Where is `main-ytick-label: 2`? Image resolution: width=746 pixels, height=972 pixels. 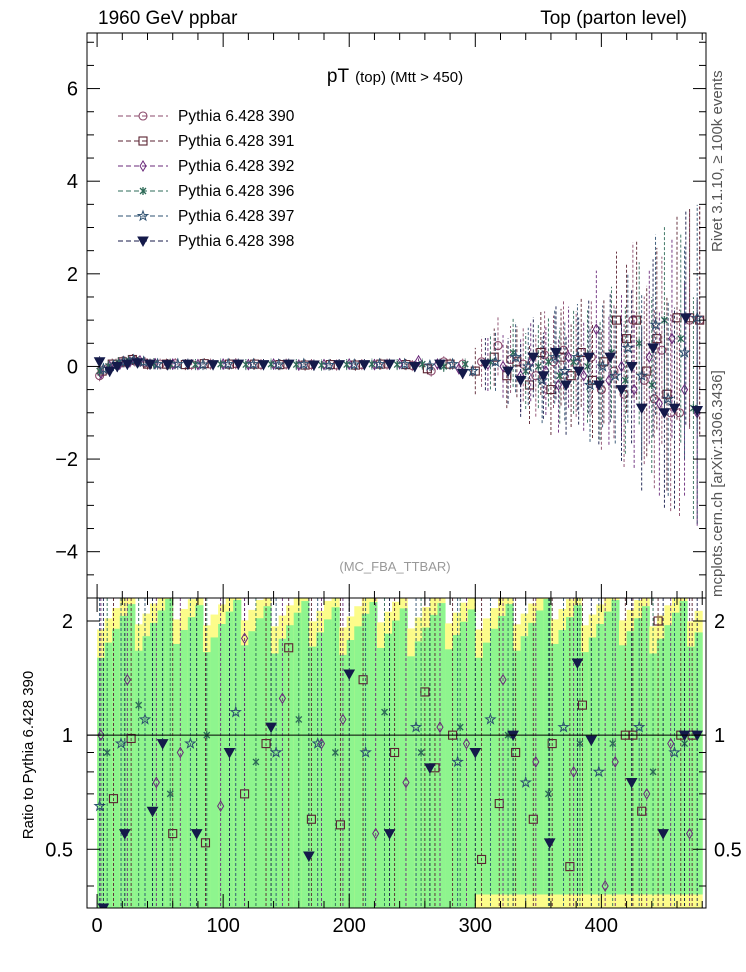
main-ytick-label: 2 is located at coordinates (72, 275).